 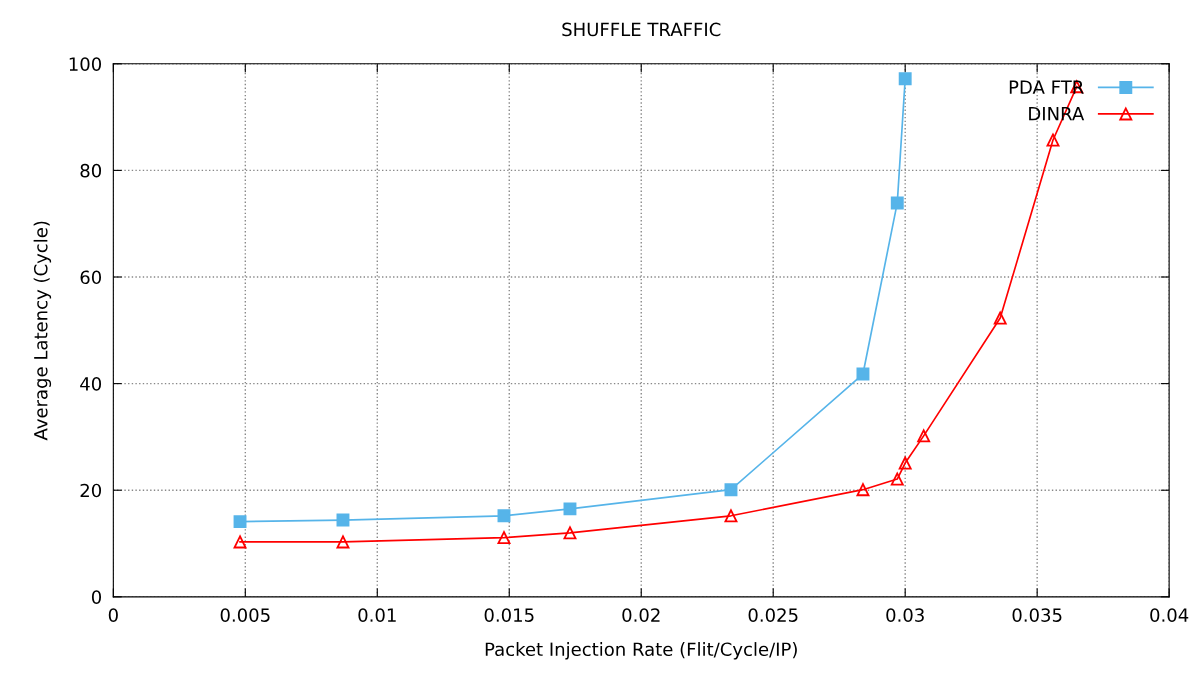 What do you see at coordinates (641, 29) in the screenshot?
I see `chart-title: SHUFFLE TRAFFIC` at bounding box center [641, 29].